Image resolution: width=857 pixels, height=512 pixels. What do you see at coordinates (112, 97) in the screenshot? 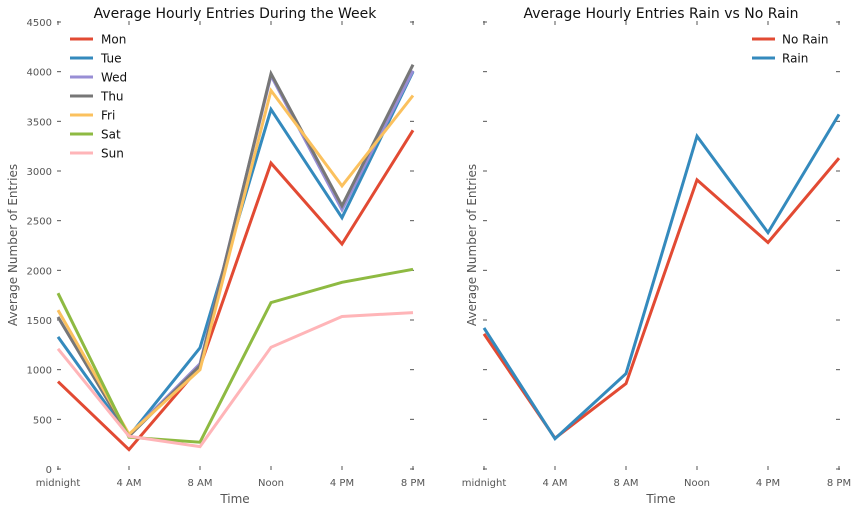
I see `legend-label: Thu` at bounding box center [112, 97].